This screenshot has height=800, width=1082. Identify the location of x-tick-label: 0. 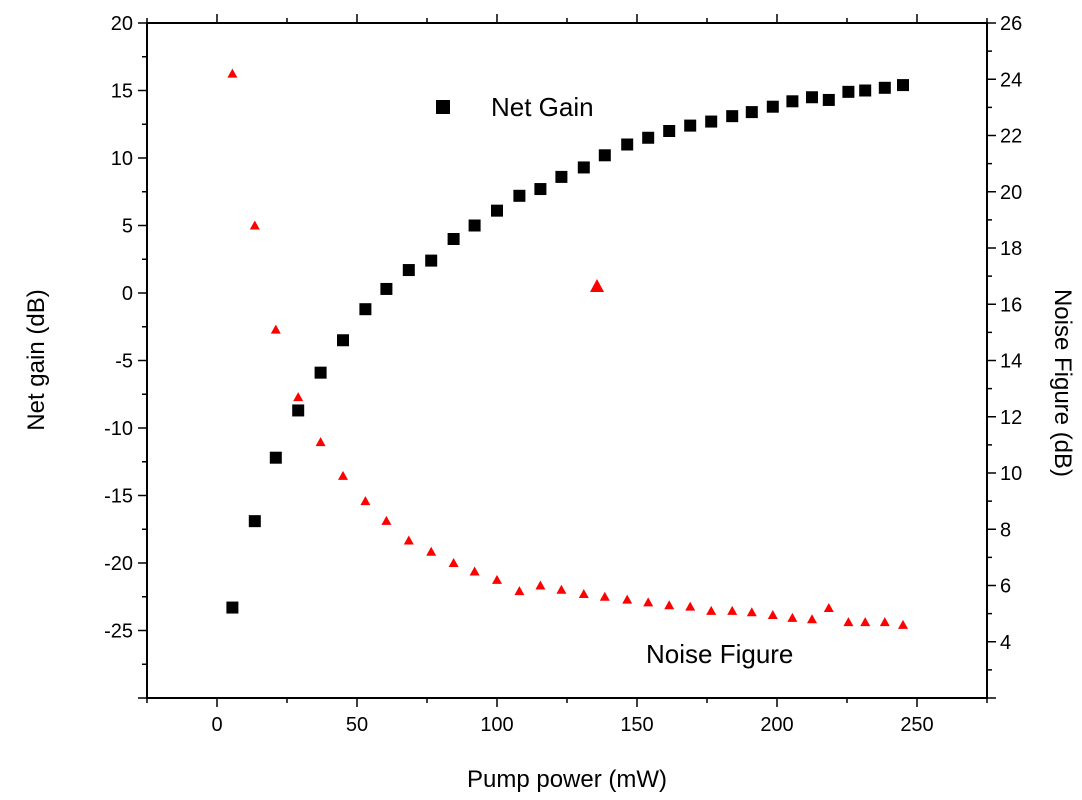
(216, 725).